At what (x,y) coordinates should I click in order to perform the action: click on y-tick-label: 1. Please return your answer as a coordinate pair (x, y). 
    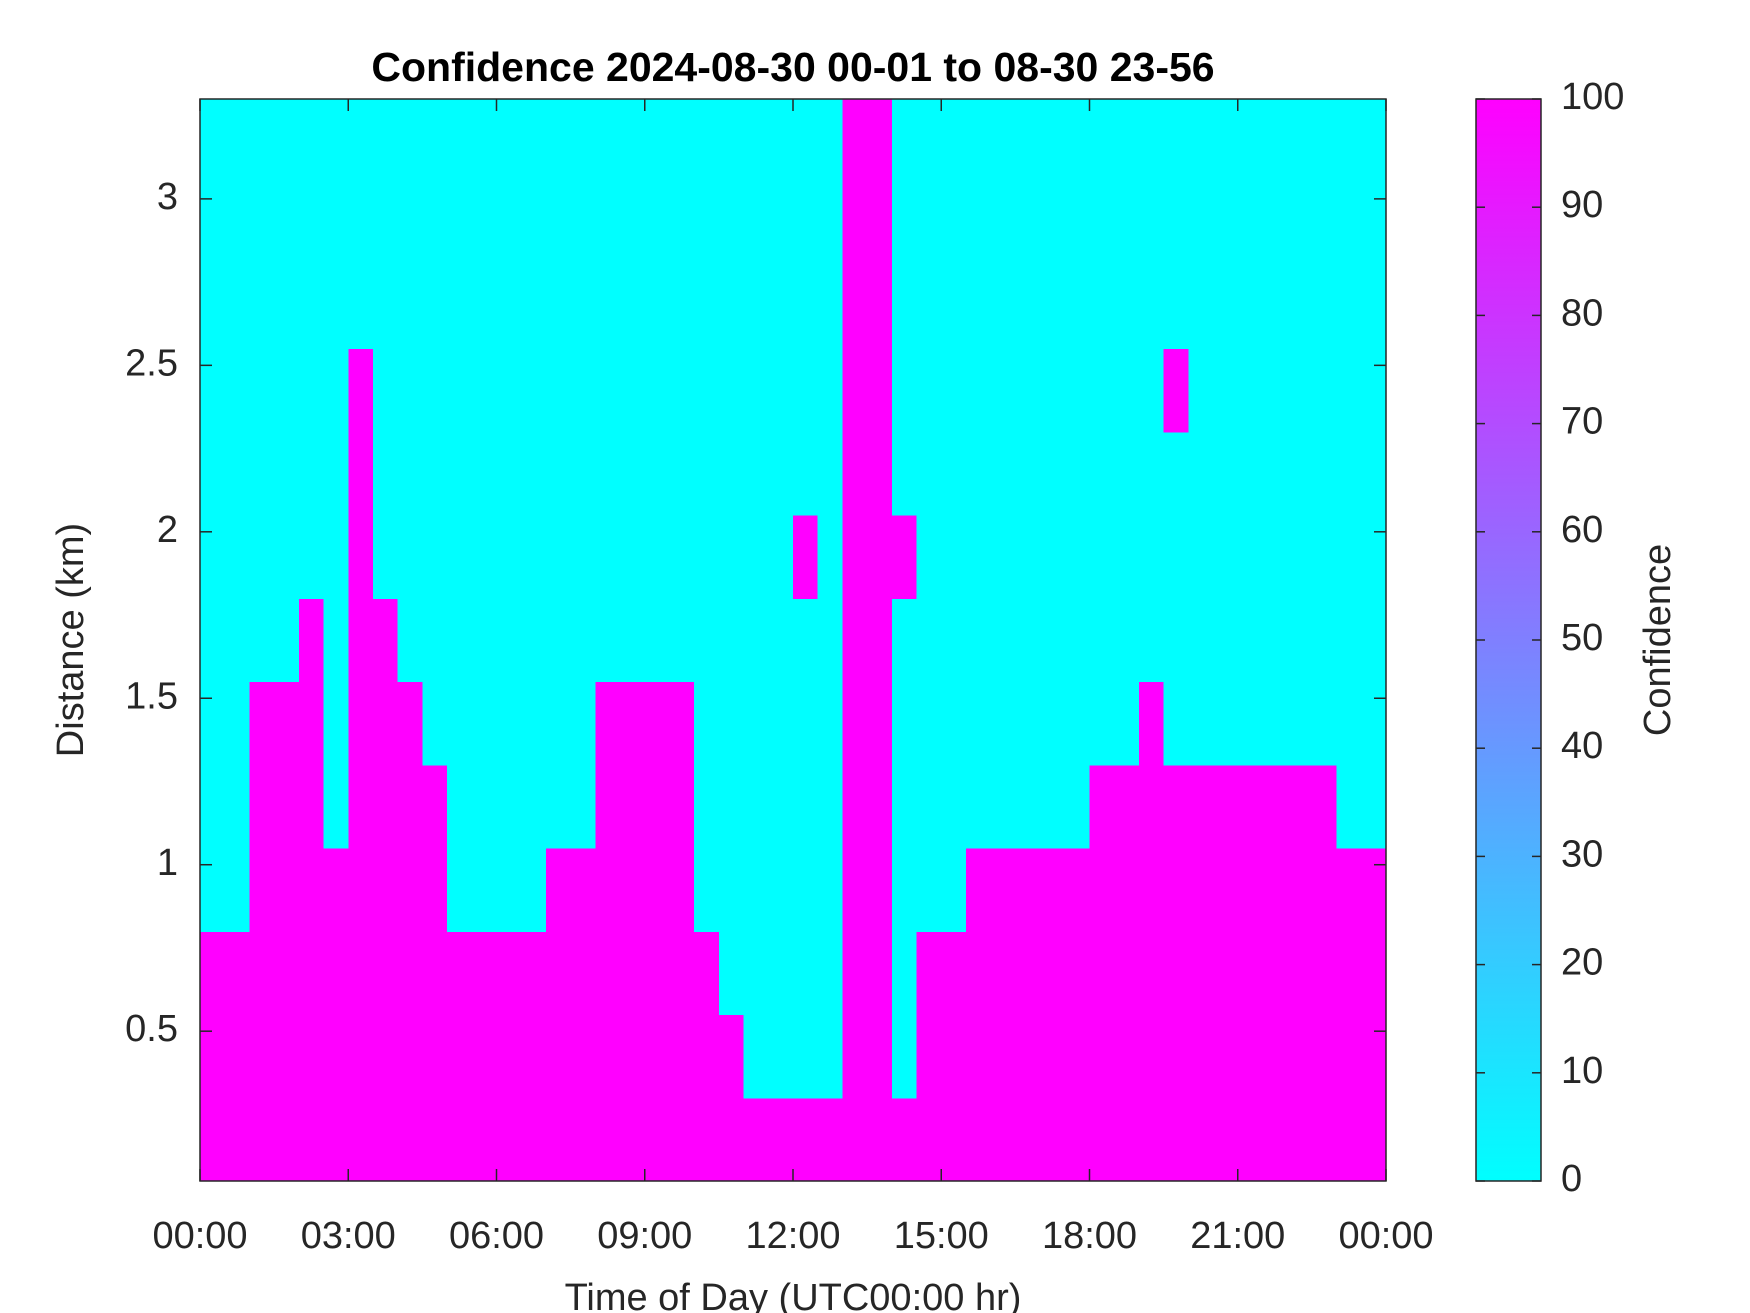
    Looking at the image, I should click on (167, 863).